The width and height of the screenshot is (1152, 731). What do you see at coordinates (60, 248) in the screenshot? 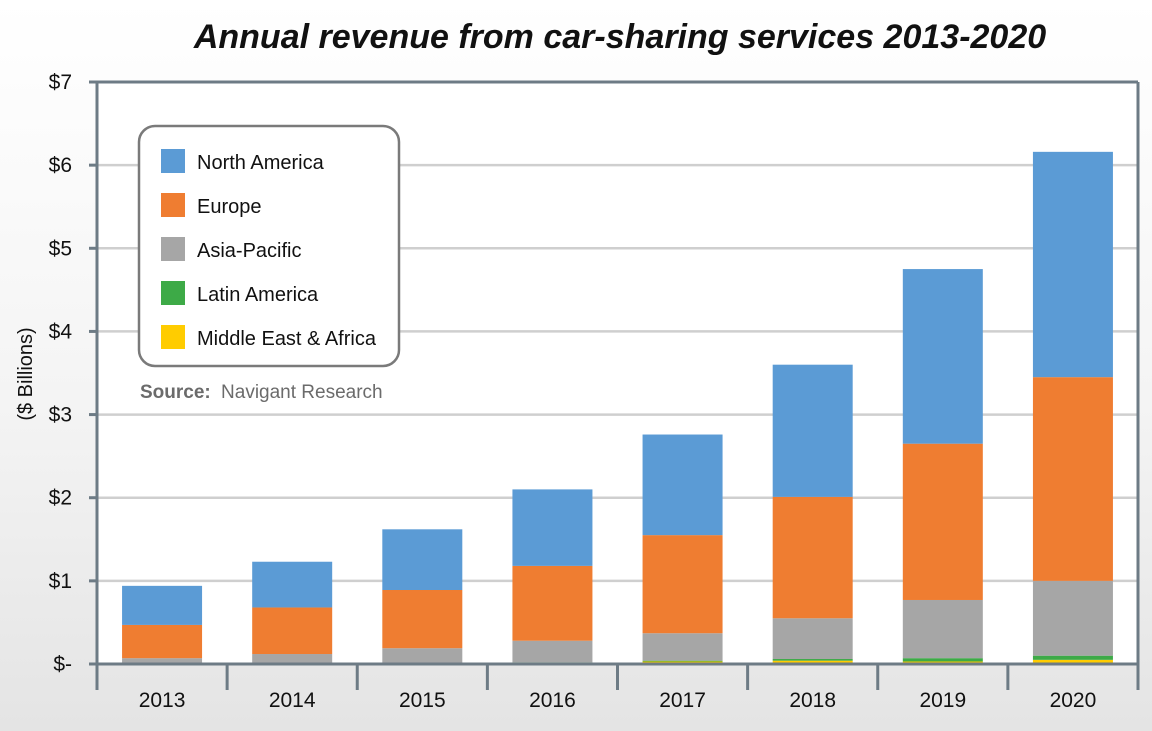
I see `y-tick-label: $5` at bounding box center [60, 248].